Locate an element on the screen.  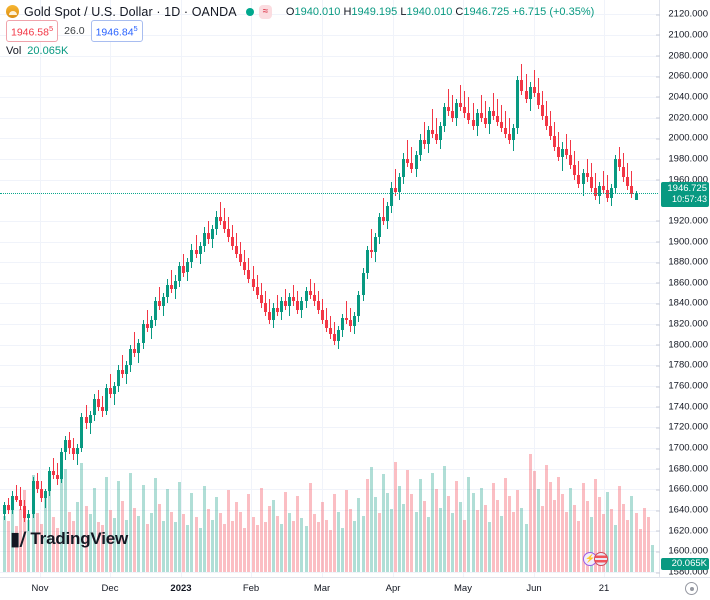
current-price-tag: 1946.725 10:57:43 is located at coordinates (685, 195).